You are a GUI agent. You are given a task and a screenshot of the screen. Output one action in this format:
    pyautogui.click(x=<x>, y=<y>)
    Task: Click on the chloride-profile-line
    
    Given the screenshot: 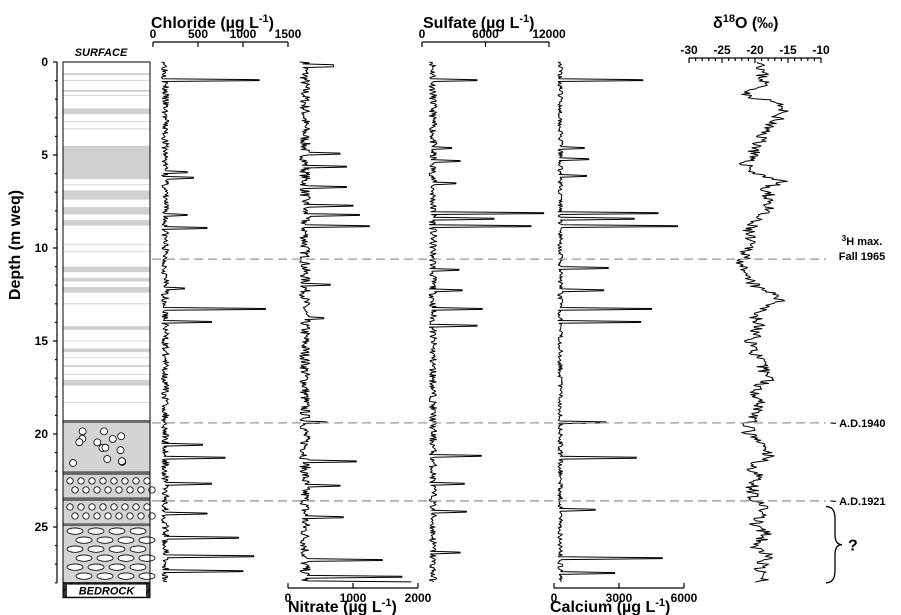 What is the action you would take?
    pyautogui.click(x=213, y=322)
    